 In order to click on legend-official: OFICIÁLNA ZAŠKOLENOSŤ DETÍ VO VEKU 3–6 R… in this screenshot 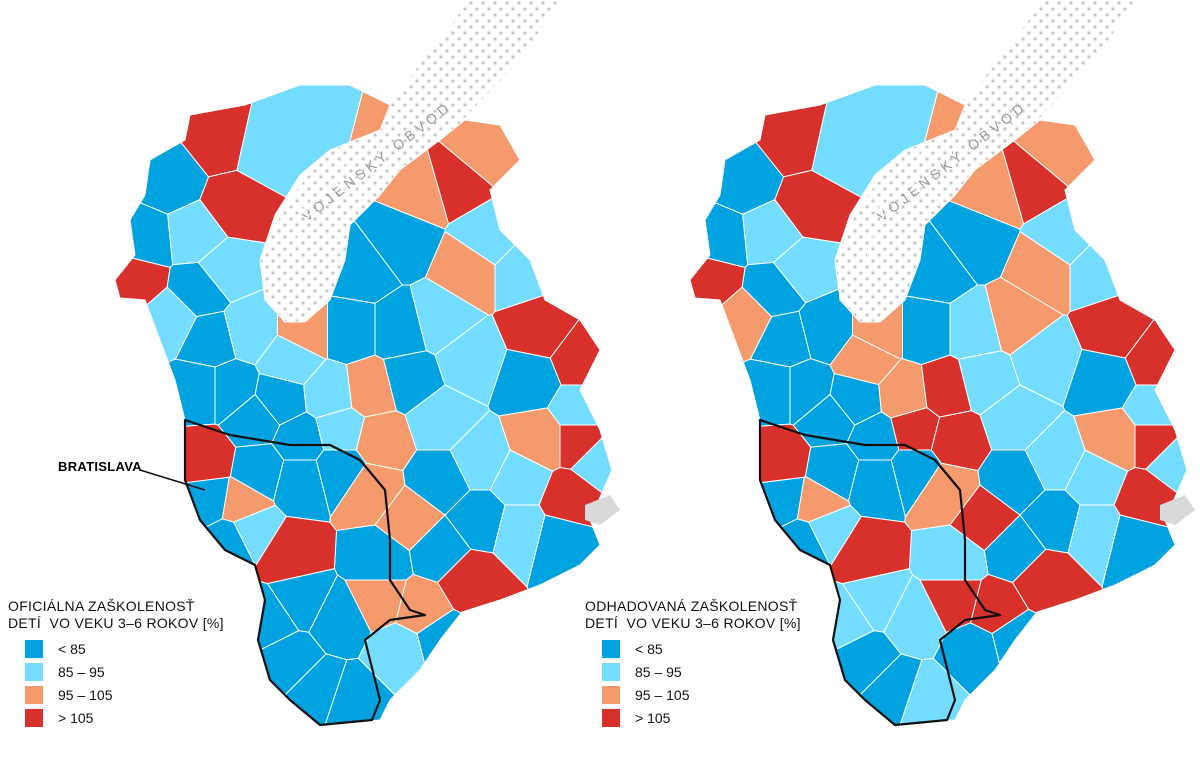, I will do `click(116, 663)`.